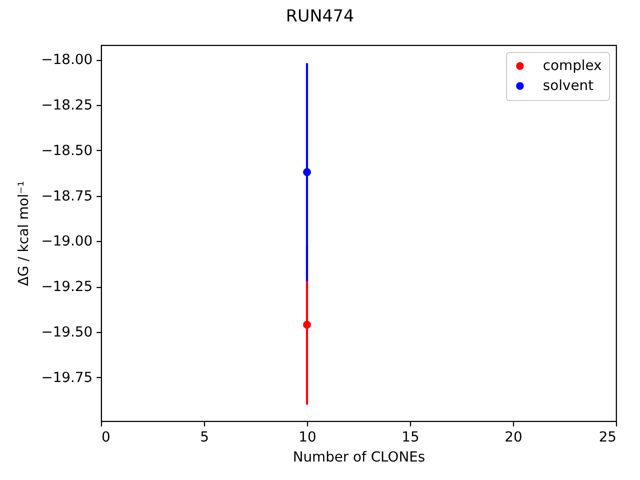  What do you see at coordinates (411, 437) in the screenshot?
I see `x-tick-label: 15` at bounding box center [411, 437].